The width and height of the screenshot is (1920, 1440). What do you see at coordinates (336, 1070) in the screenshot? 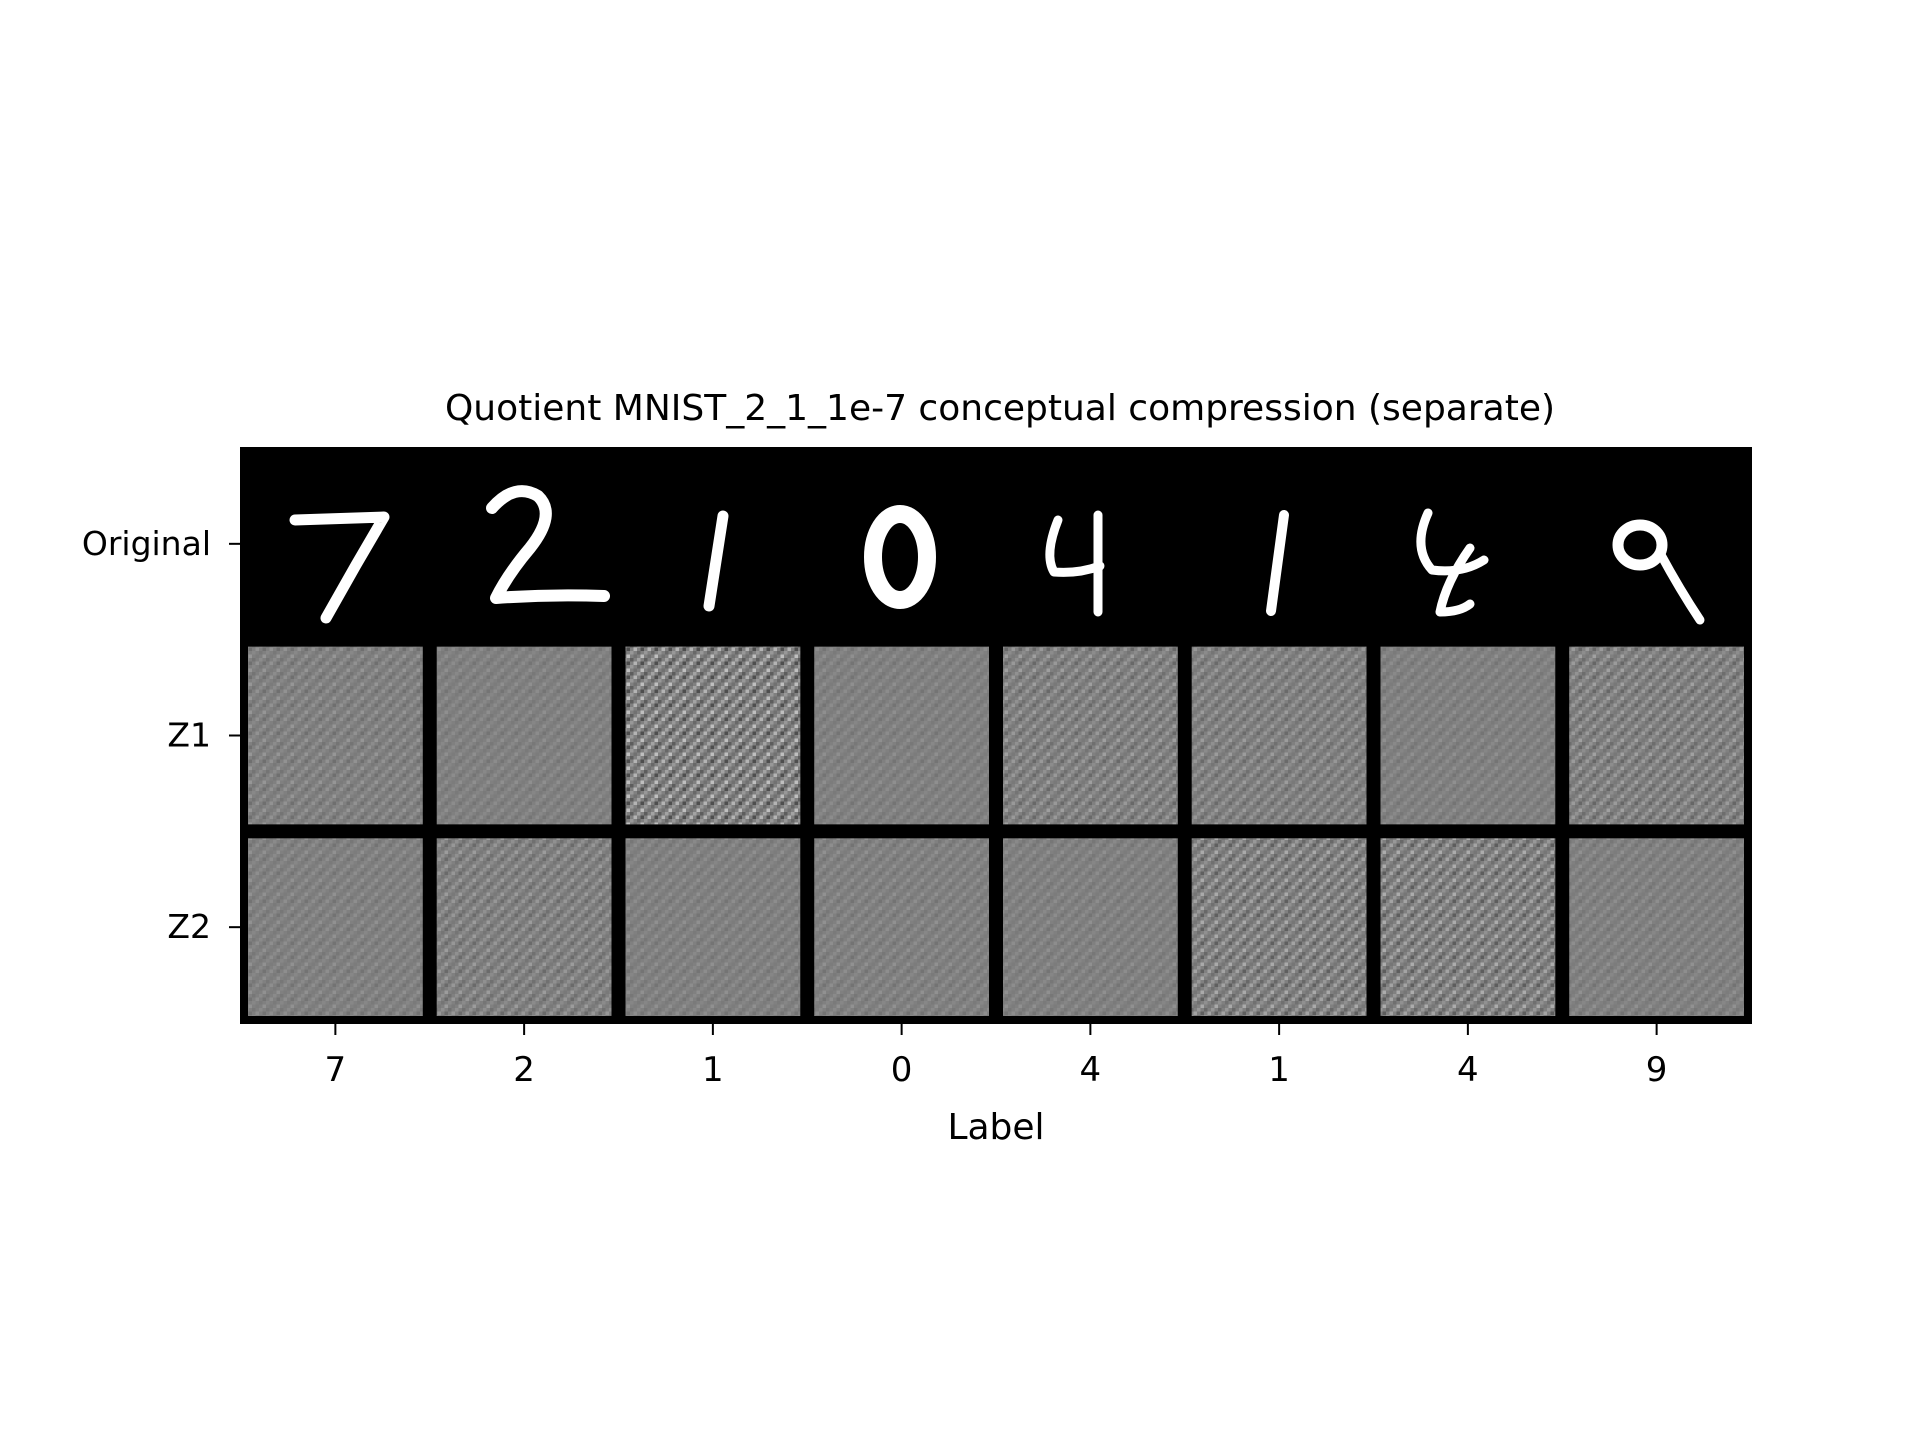
I see `x-tick-label: 7` at bounding box center [336, 1070].